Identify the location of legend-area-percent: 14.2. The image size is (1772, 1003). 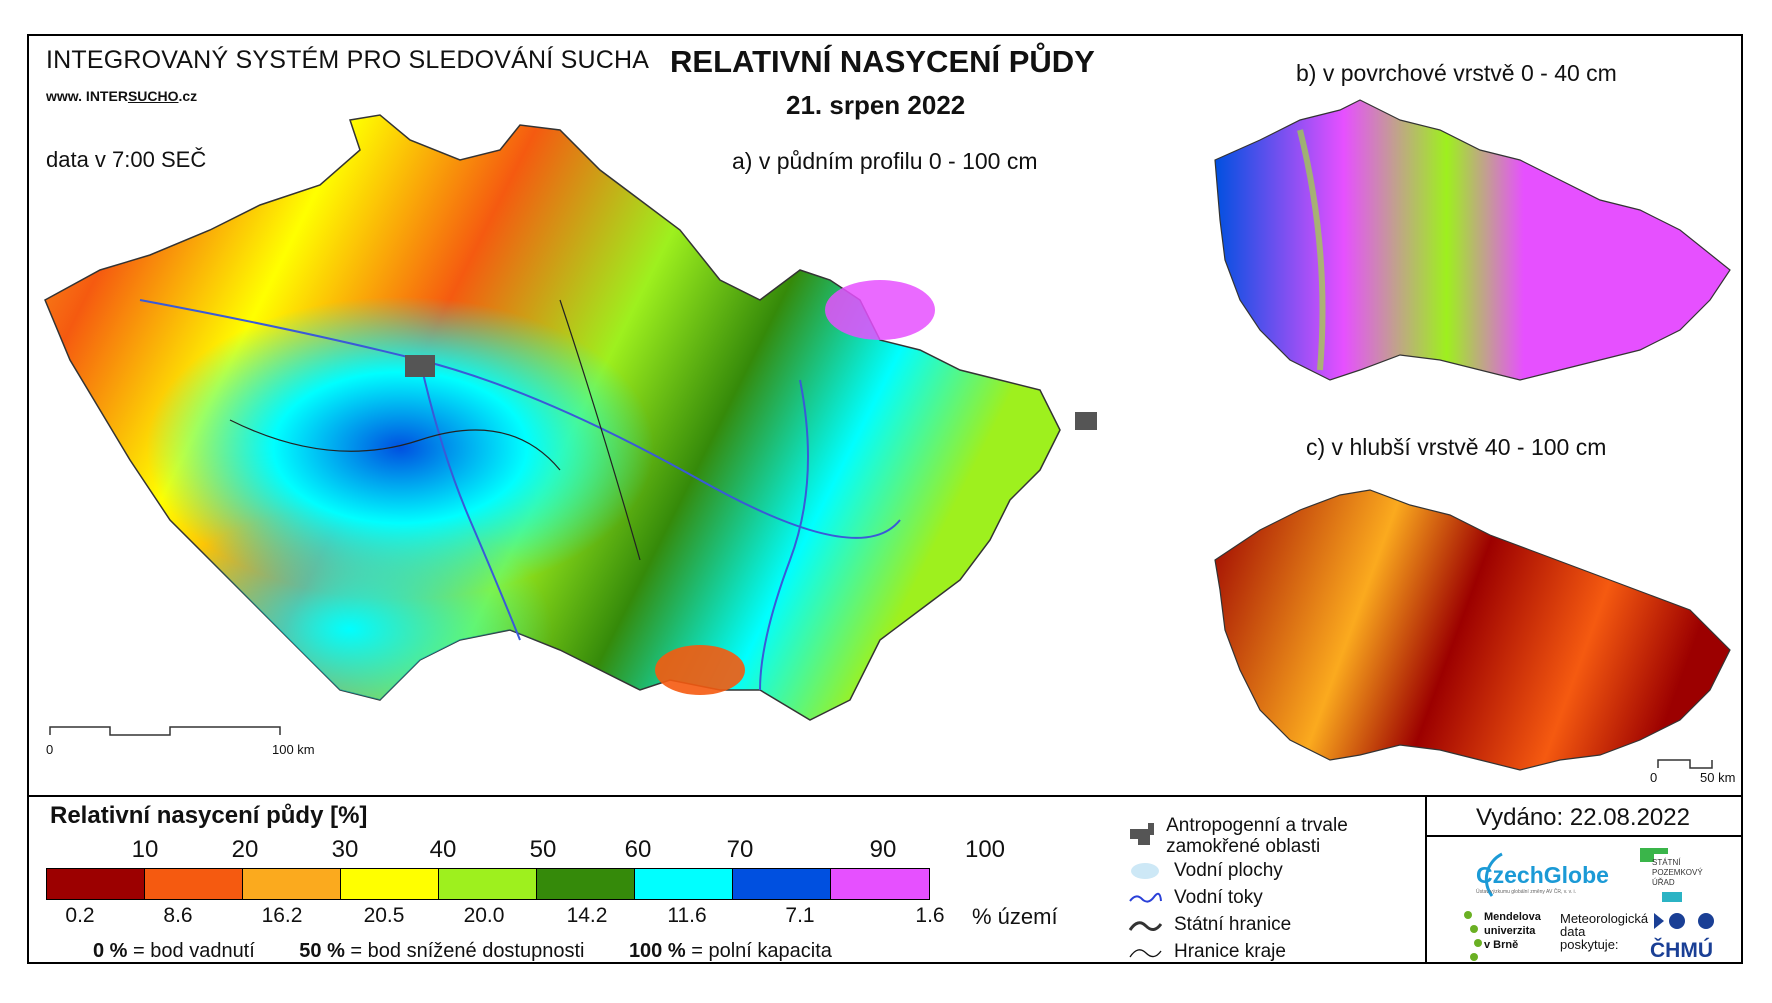
(587, 915).